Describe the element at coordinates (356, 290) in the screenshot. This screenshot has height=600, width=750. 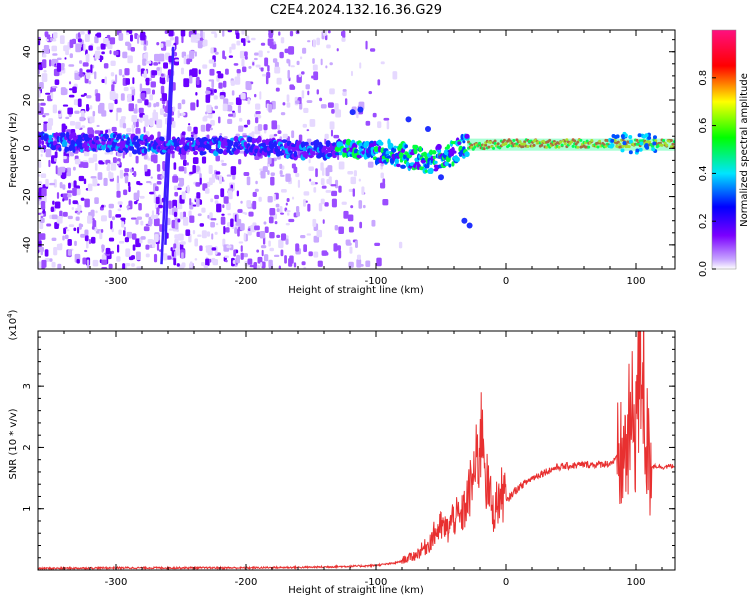
I see `spectrogram-x-label: Height of straight line (km)` at that location.